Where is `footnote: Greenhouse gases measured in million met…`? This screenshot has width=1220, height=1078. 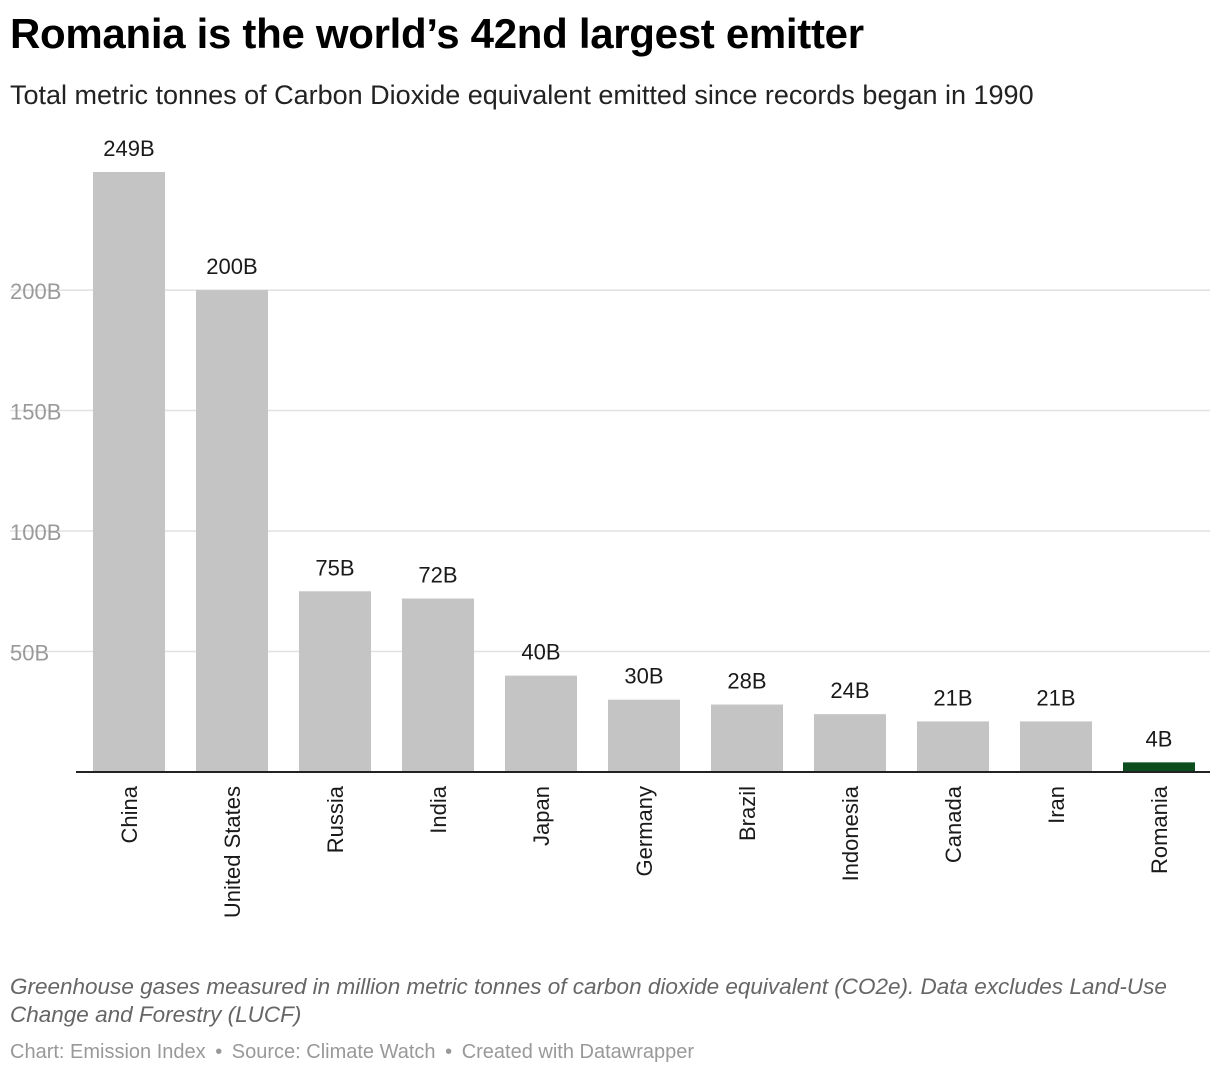 footnote: Greenhouse gases measured in million met… is located at coordinates (588, 1000).